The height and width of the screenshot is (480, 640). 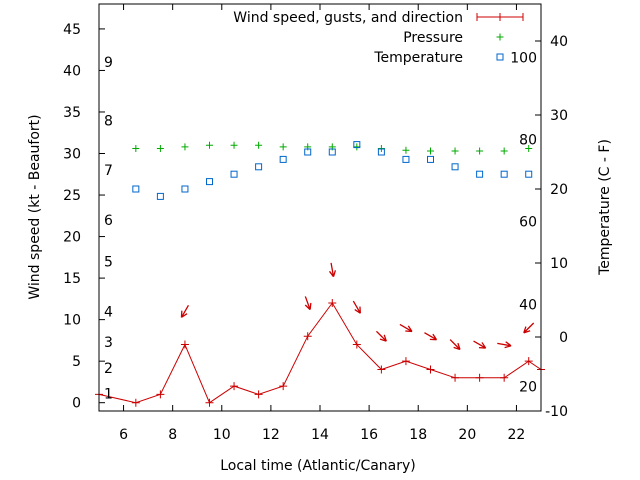 I want to click on y-right-tick-label: 20, so click(x=559, y=190).